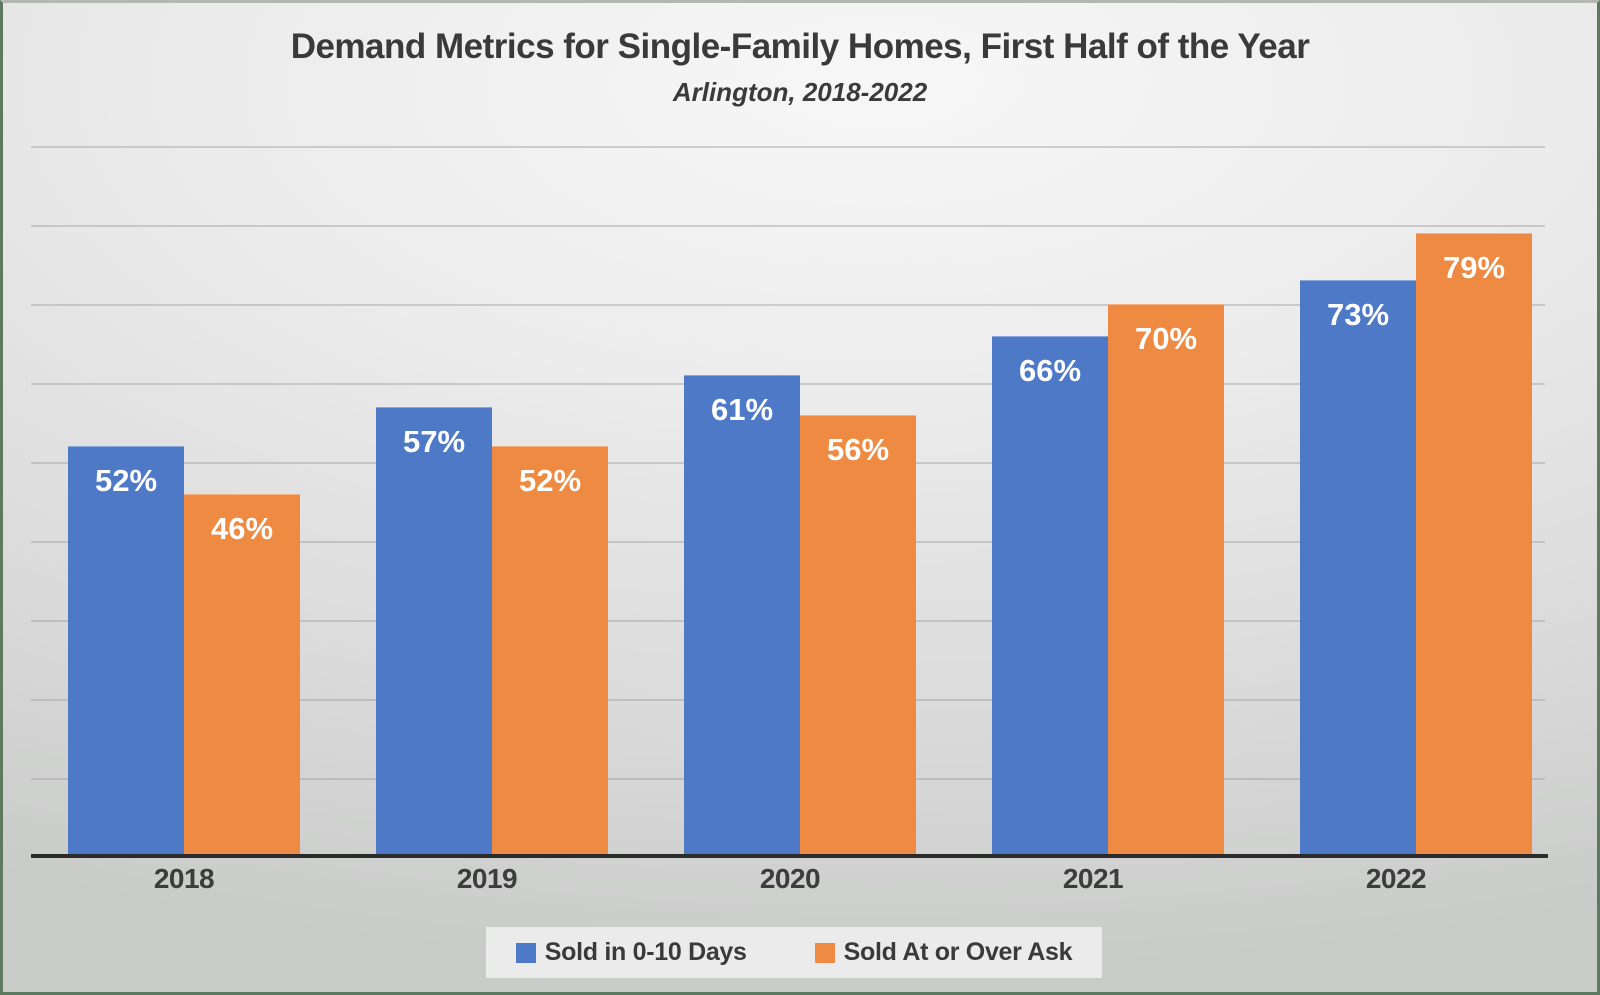 This screenshot has height=995, width=1600. What do you see at coordinates (1093, 878) in the screenshot?
I see `x-axis-label-2021: 2021` at bounding box center [1093, 878].